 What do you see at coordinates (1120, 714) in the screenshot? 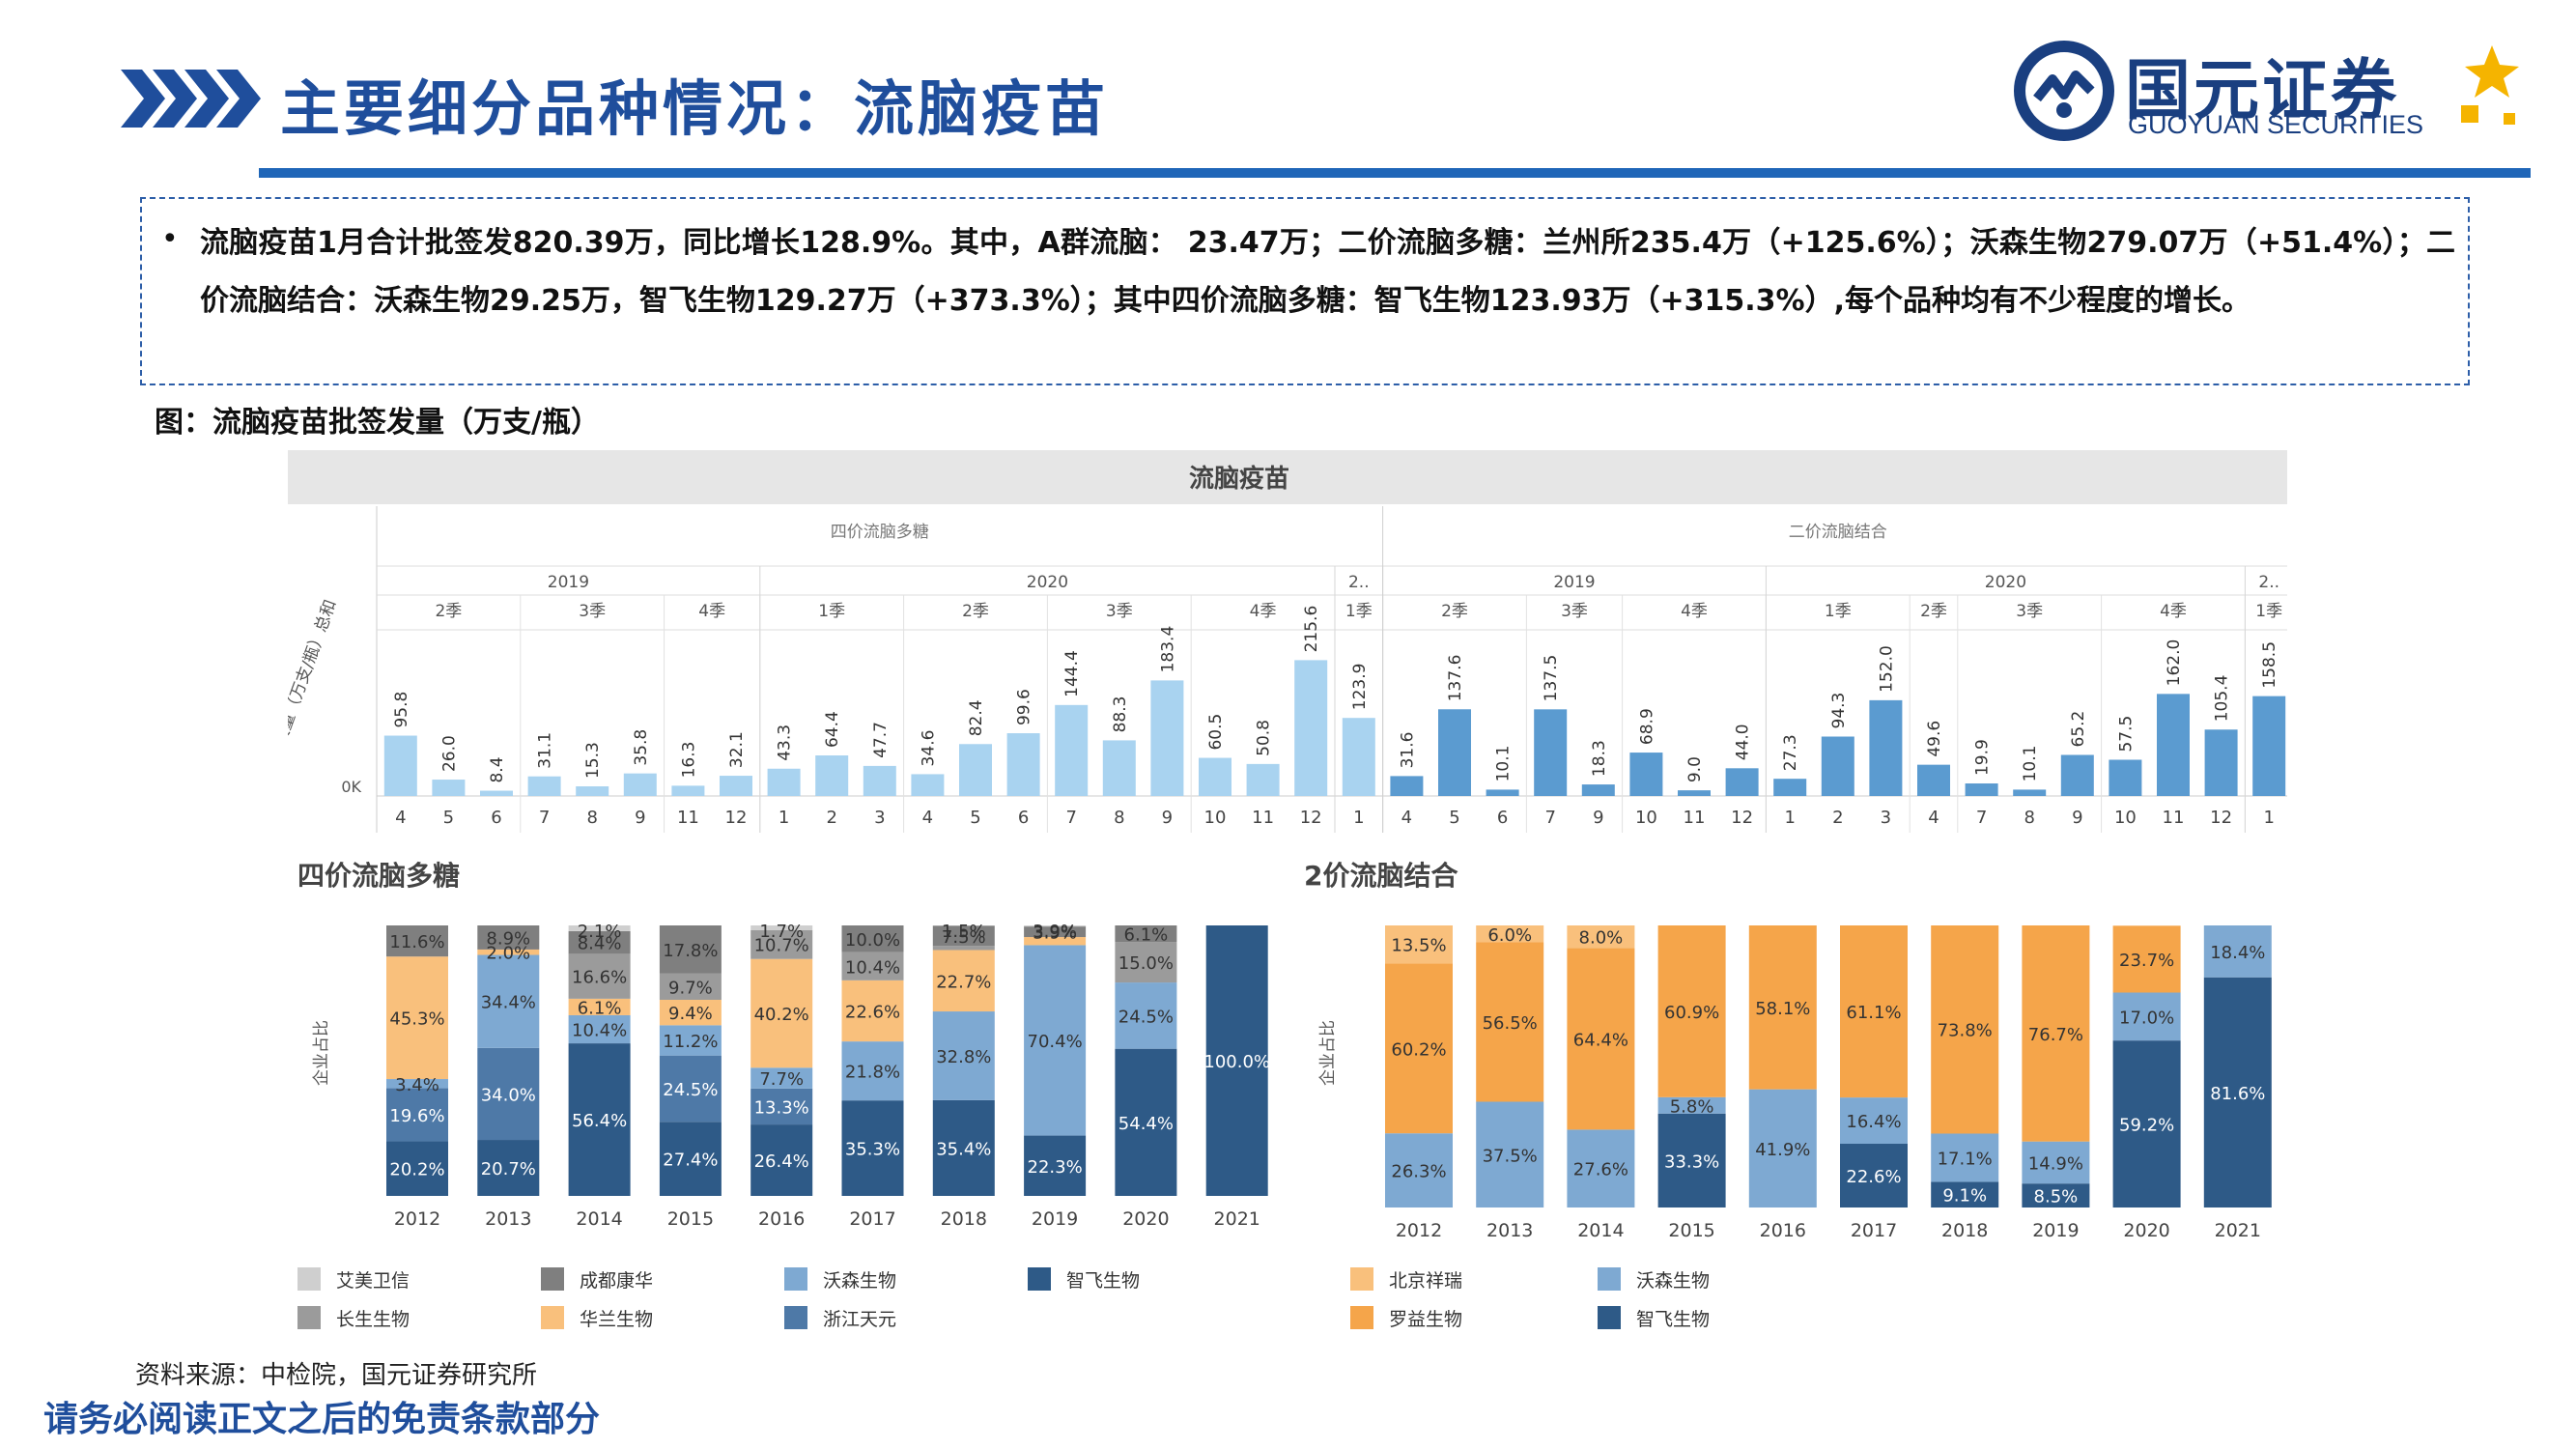
I see `bar-value-label: 88.3` at bounding box center [1120, 714].